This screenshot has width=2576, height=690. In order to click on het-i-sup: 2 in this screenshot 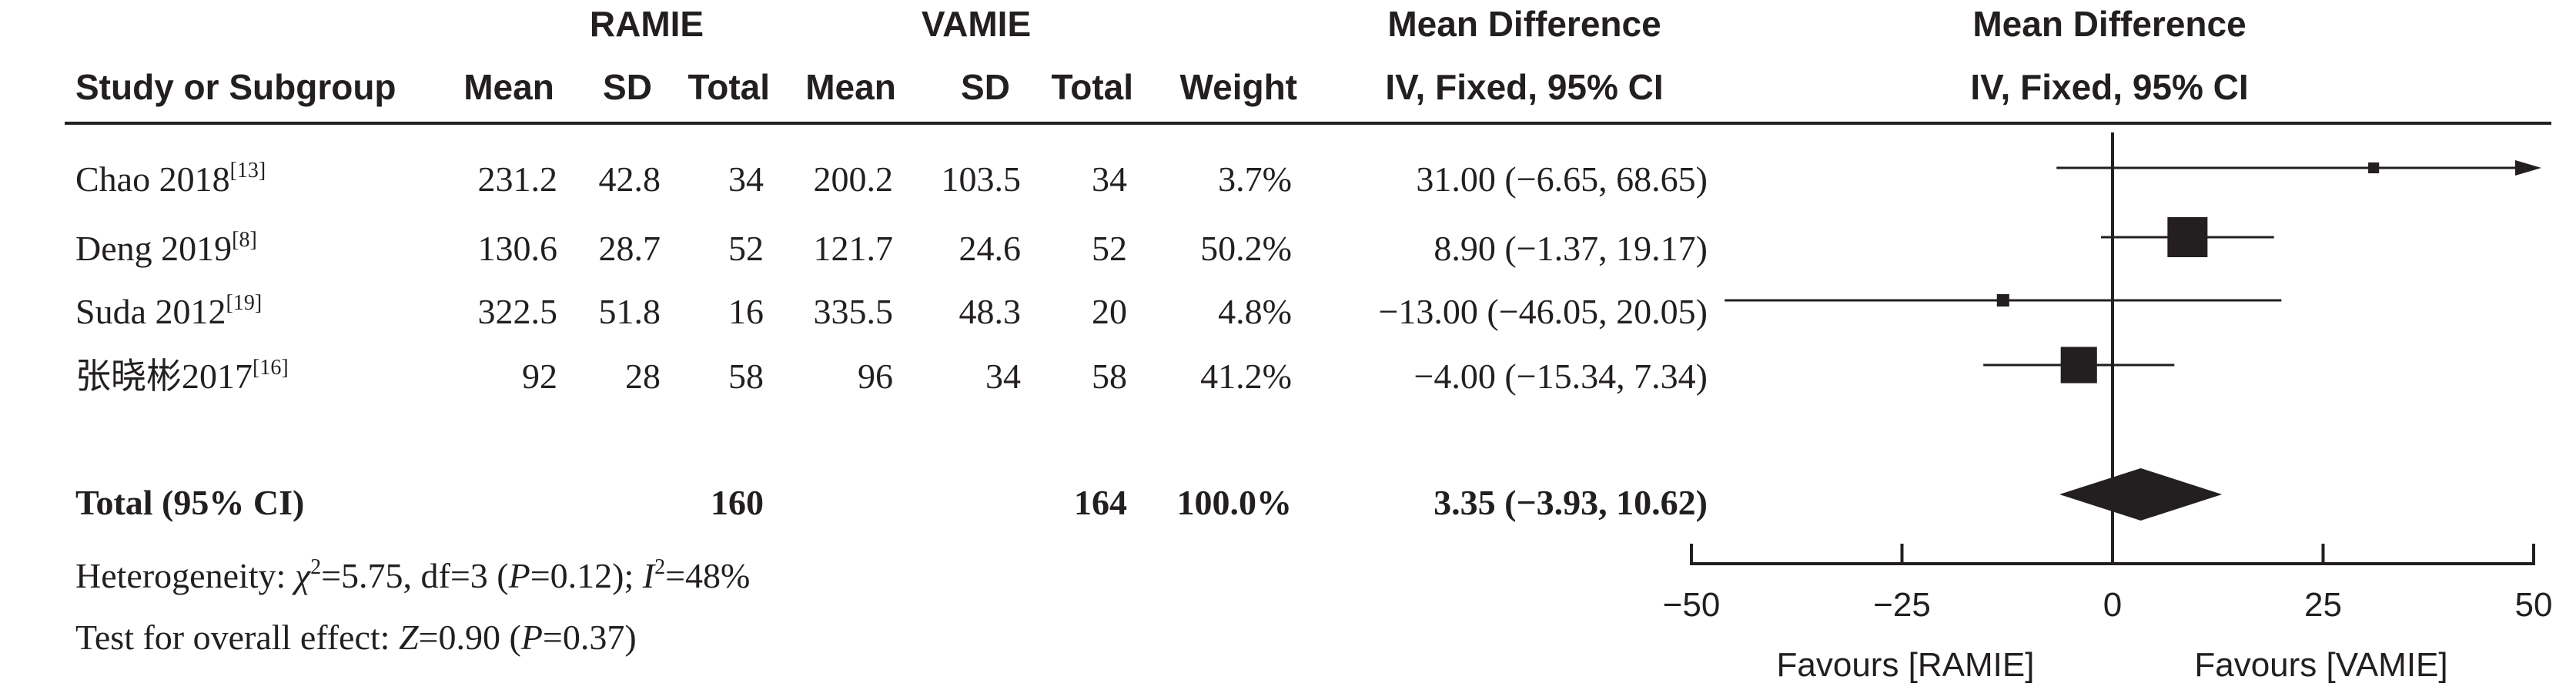, I will do `click(660, 567)`.